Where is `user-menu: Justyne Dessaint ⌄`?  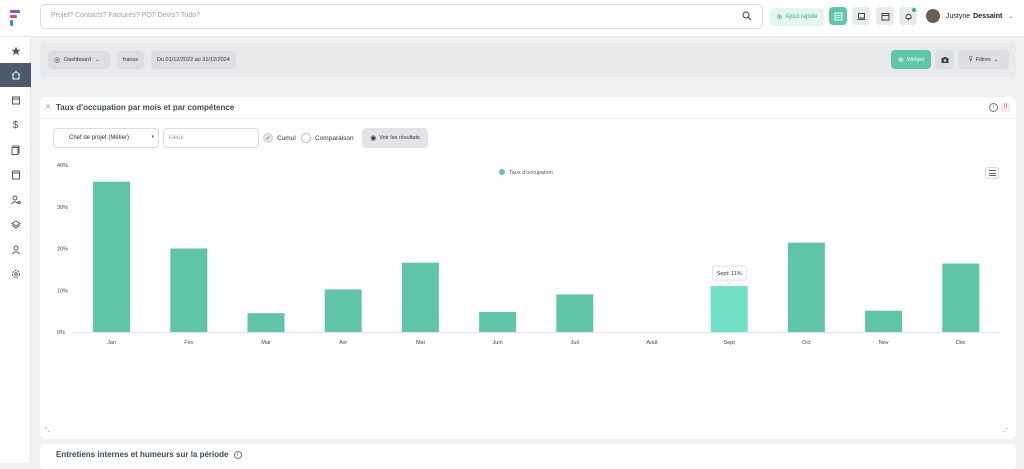
user-menu: Justyne Dessaint ⌄ is located at coordinates (969, 16).